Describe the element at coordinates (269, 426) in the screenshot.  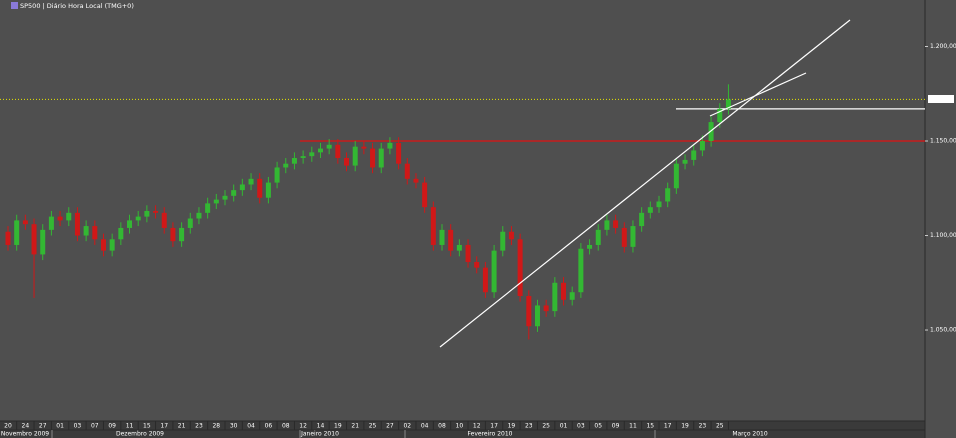
I see `x-tick-label: 06` at that location.